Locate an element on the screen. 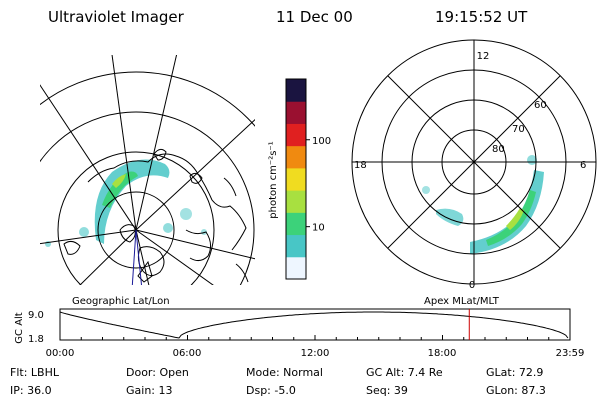 This screenshot has width=600, height=400. mlat-label-70: 70 is located at coordinates (518, 129).